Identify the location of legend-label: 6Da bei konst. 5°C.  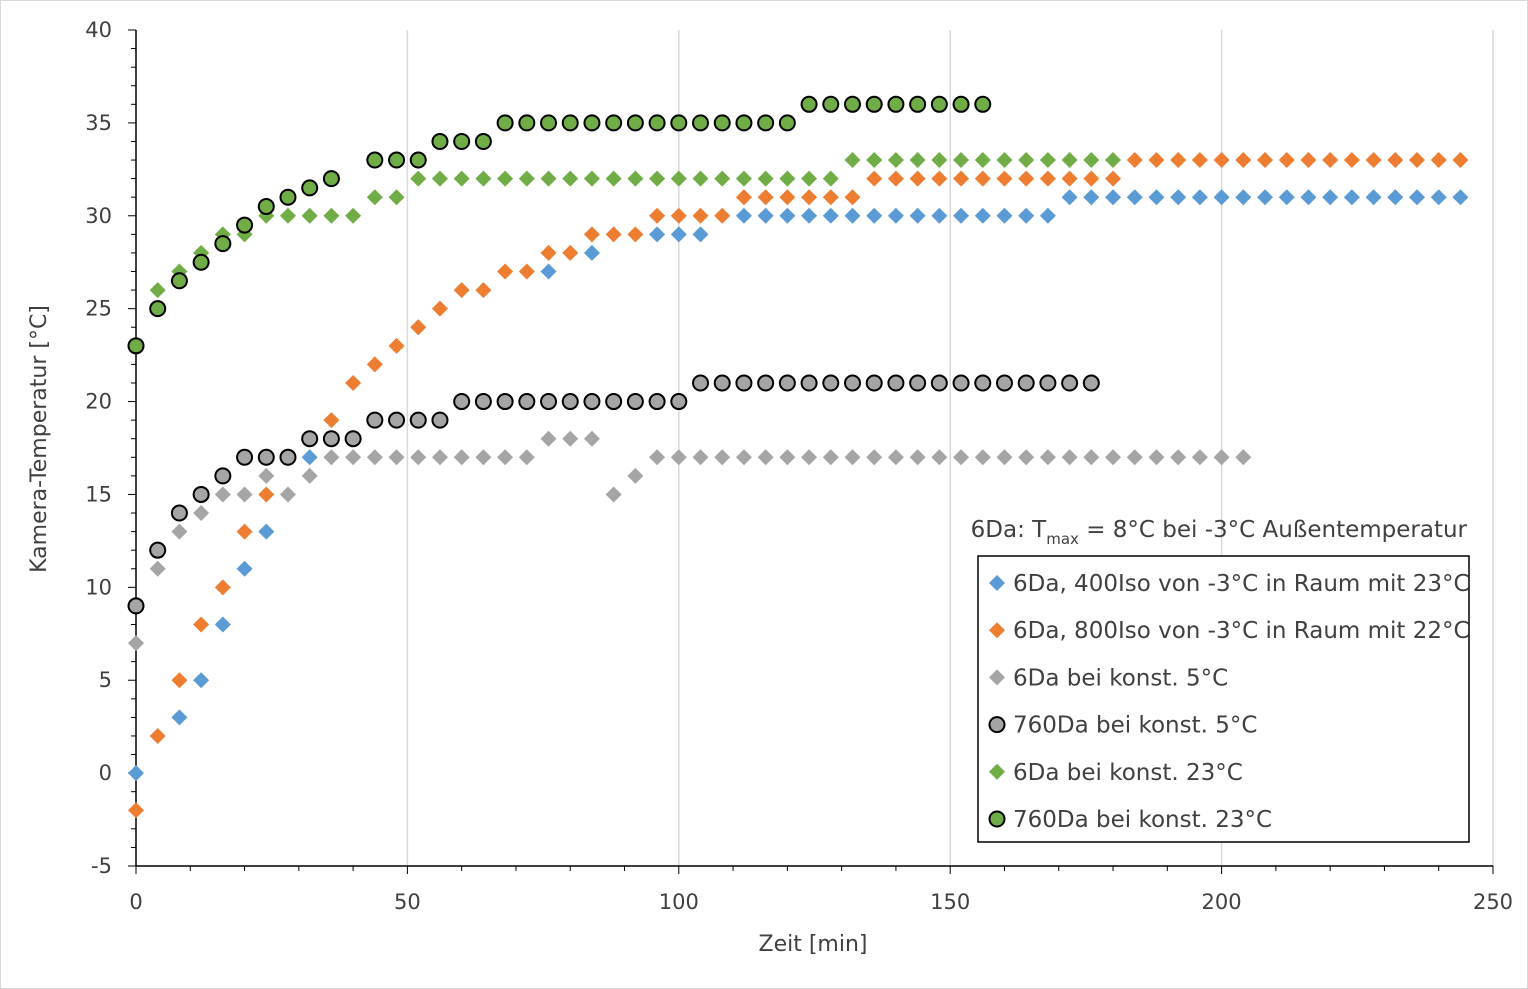
(1120, 678).